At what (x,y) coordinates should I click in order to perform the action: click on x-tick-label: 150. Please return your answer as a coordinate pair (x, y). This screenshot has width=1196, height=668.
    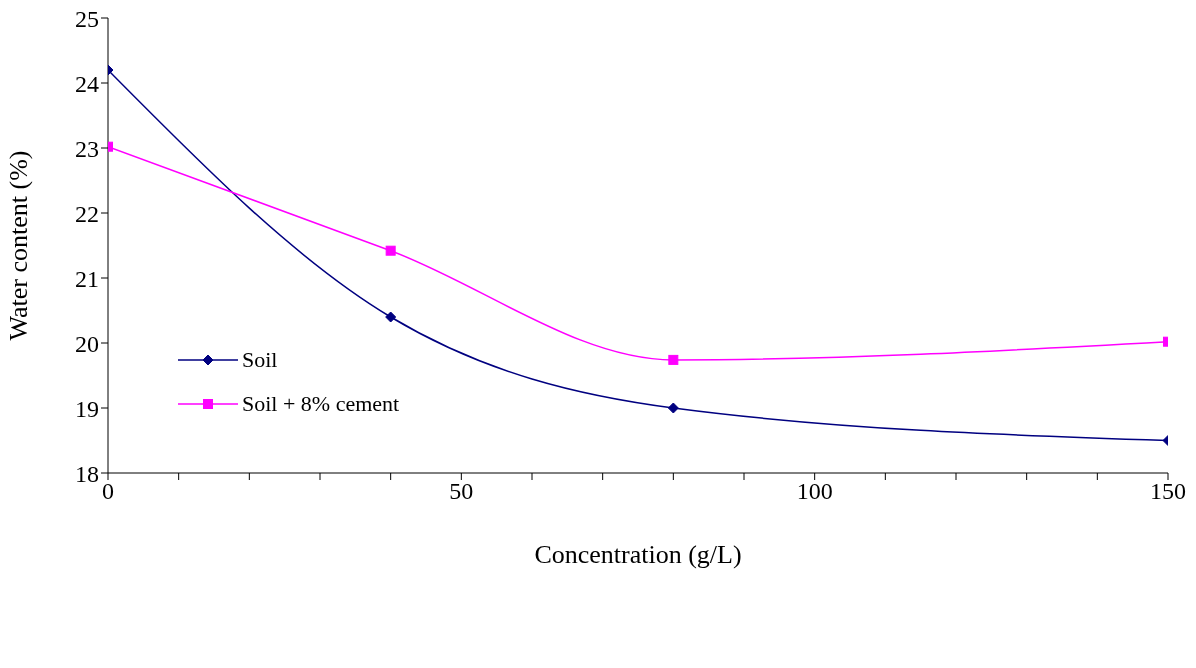
    Looking at the image, I should click on (1168, 491).